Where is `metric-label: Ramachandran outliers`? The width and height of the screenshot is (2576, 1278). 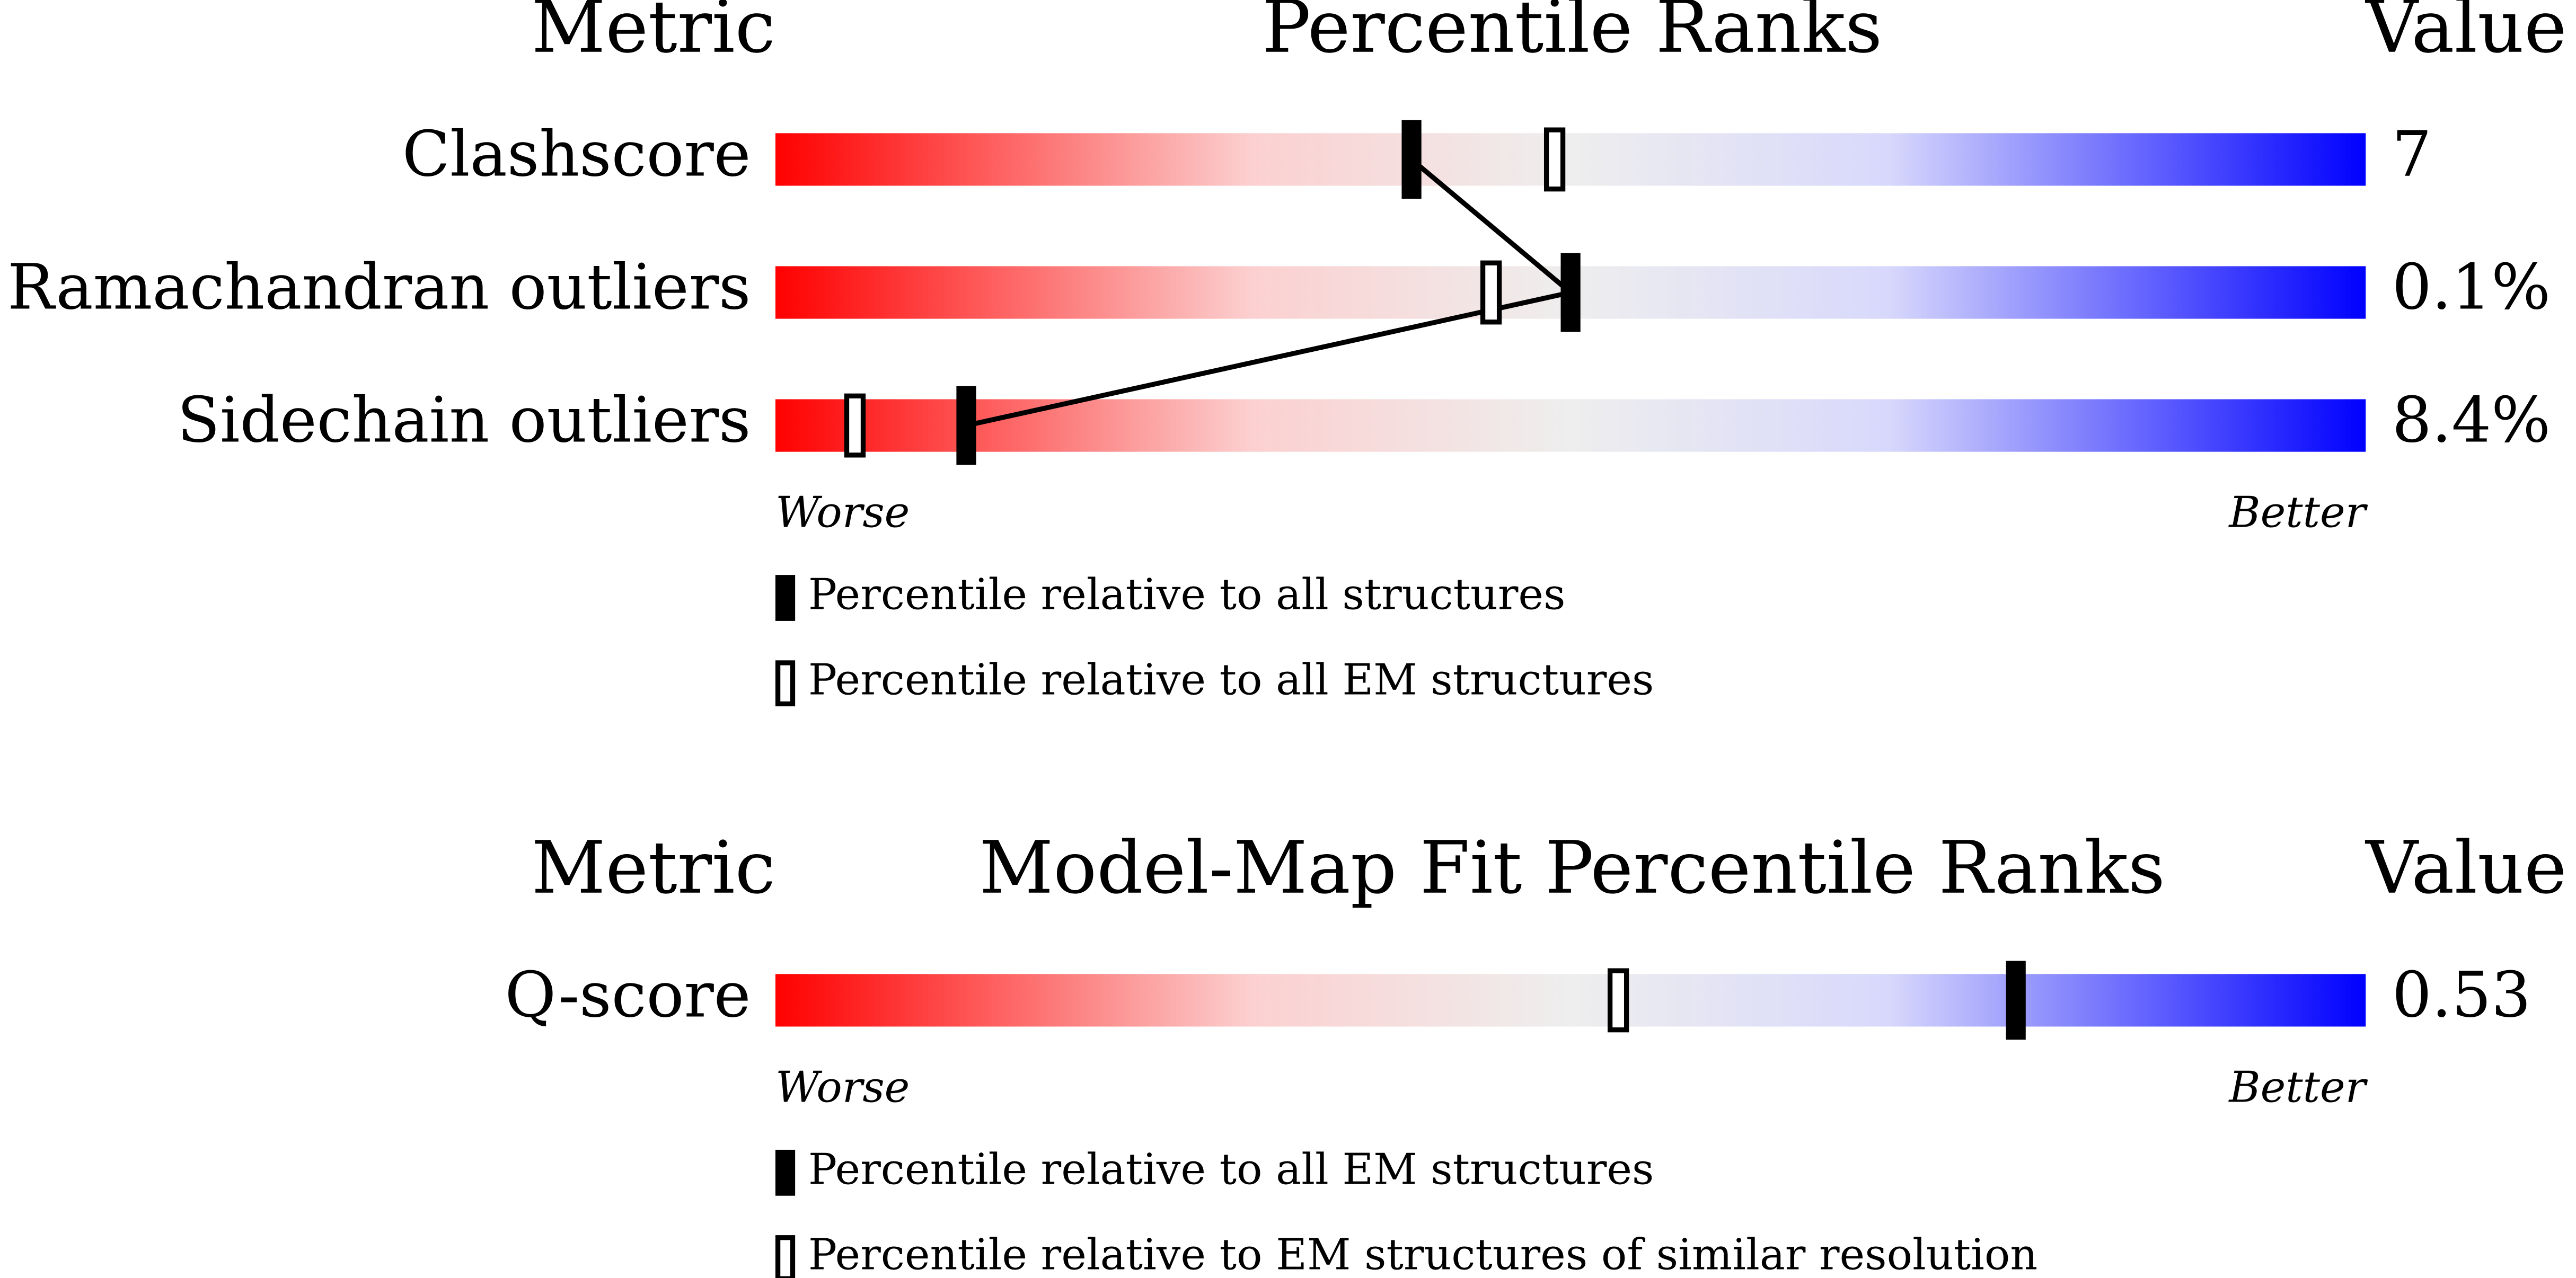
metric-label: Ramachandran outliers is located at coordinates (379, 287).